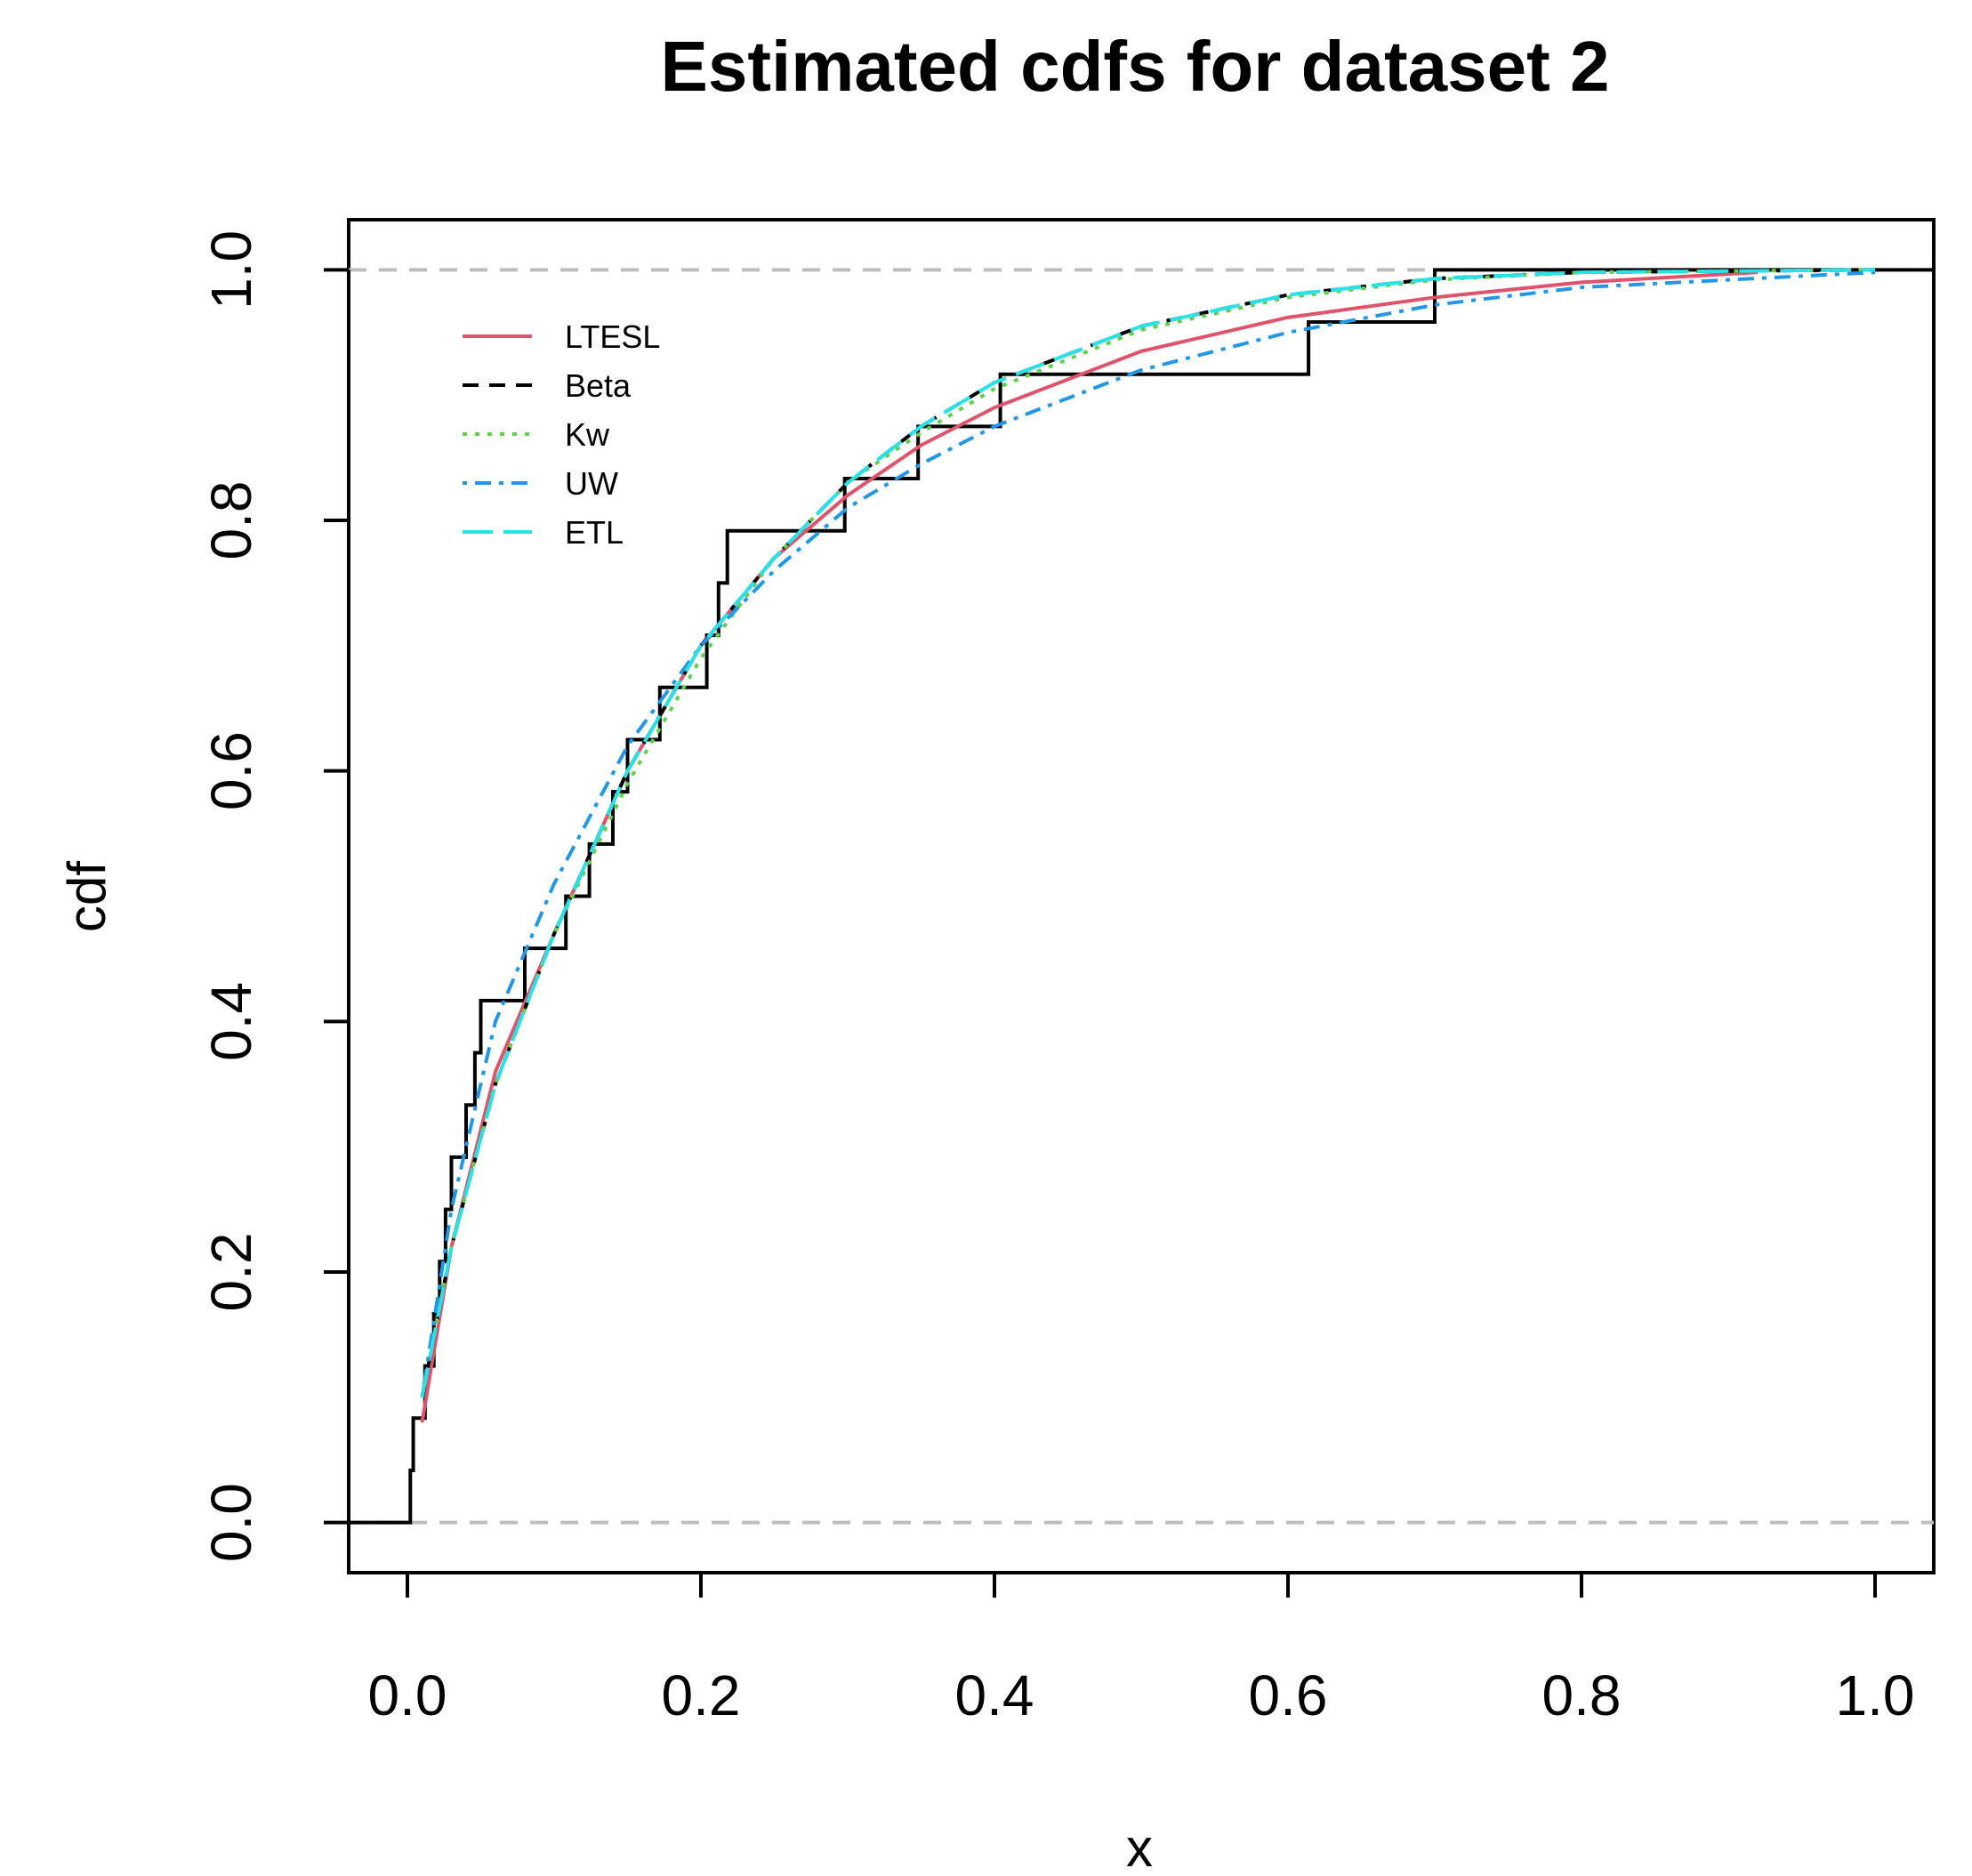 This screenshot has width=1972, height=1876. Describe the element at coordinates (231, 520) in the screenshot. I see `y-tick-label: 0.8` at that location.